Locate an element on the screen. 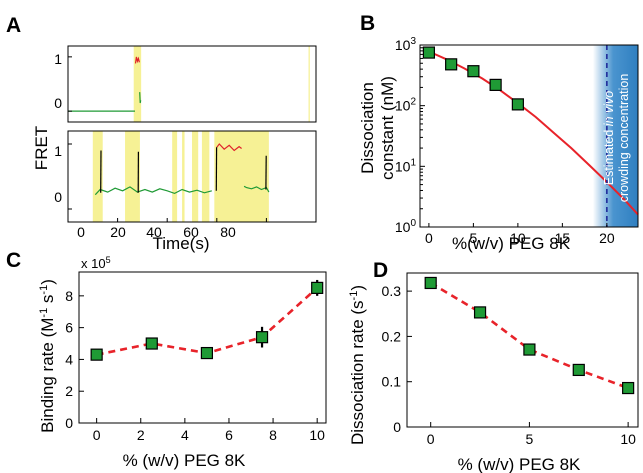  a-top-ytick-1: 1 is located at coordinates (58, 59).